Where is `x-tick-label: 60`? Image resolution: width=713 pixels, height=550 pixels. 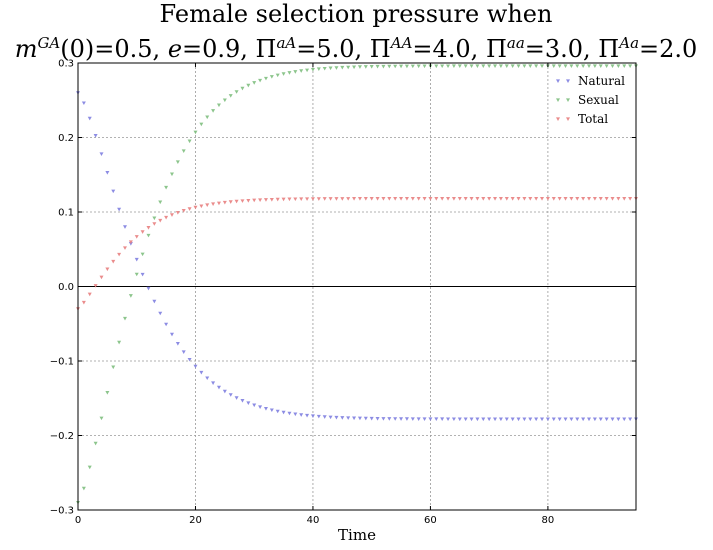 x-tick-label: 60 is located at coordinates (430, 520).